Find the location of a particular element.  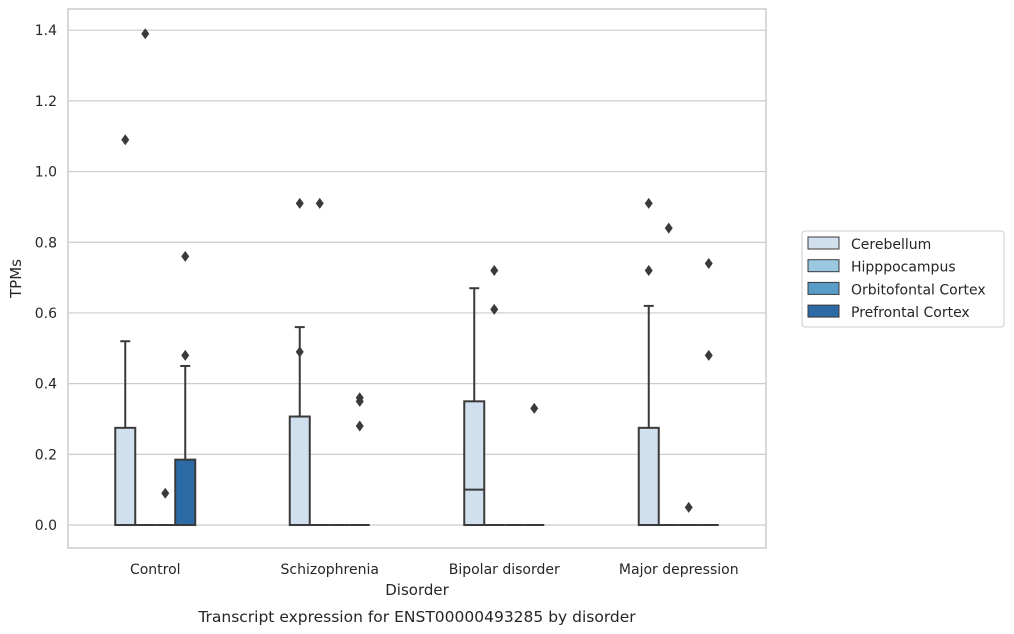

x-tick-label: Schizophrenia is located at coordinates (330, 570).